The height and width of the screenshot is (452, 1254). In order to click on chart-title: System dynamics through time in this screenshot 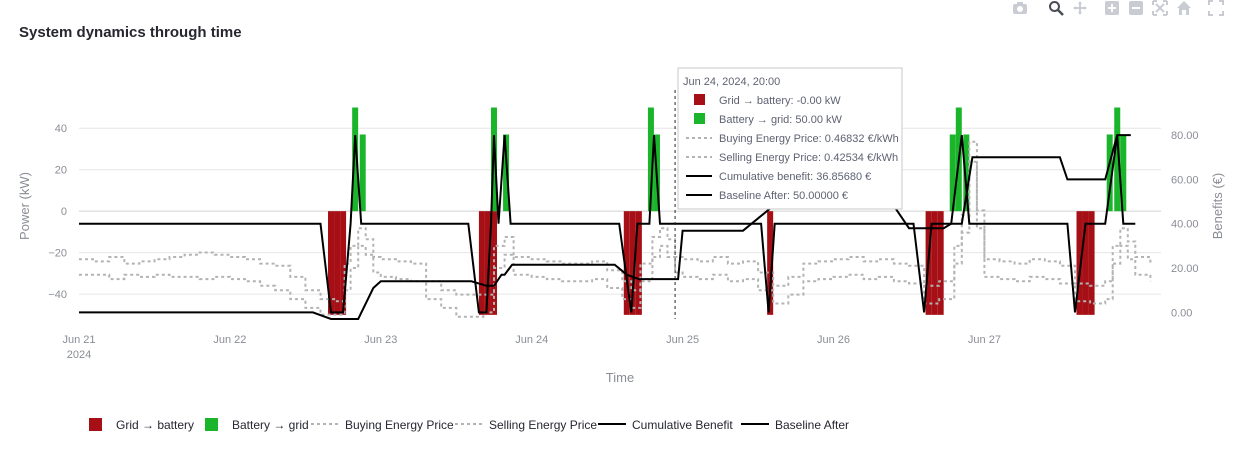, I will do `click(130, 32)`.